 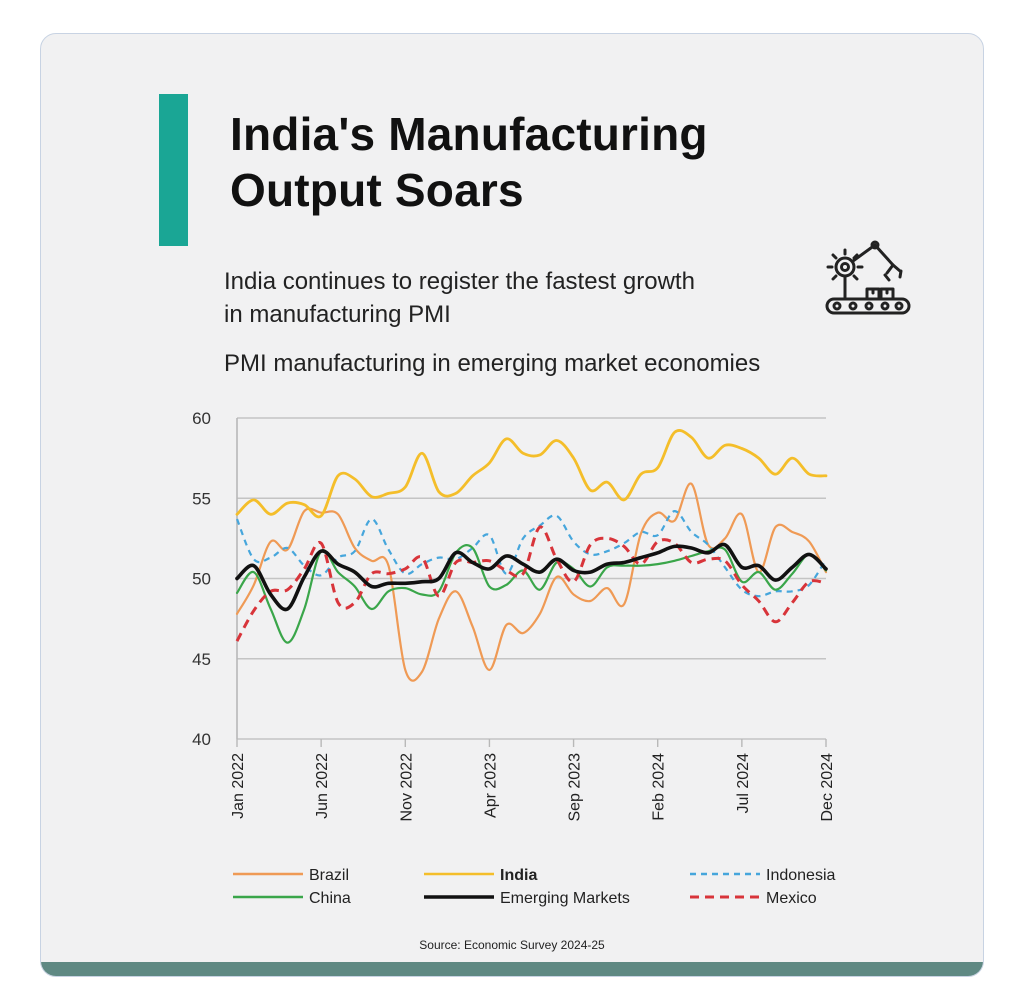 What do you see at coordinates (512, 945) in the screenshot?
I see `source-note: Source: Economic Survey 2024-25` at bounding box center [512, 945].